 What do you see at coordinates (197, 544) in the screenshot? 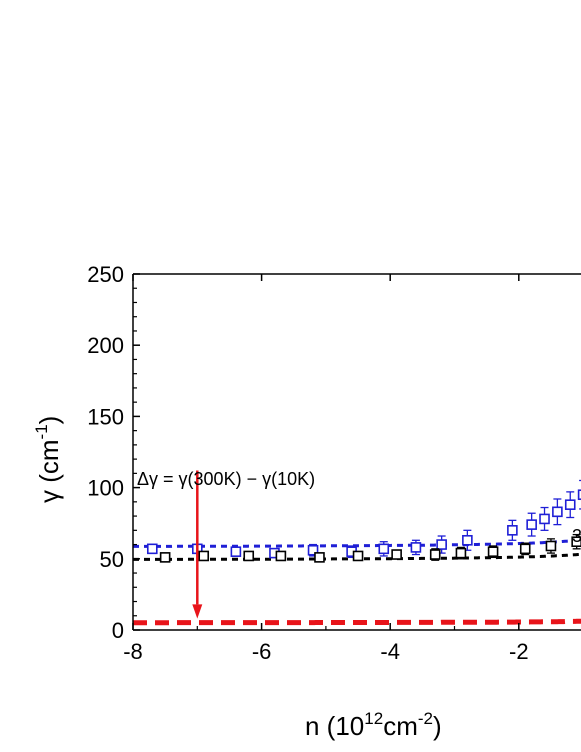
I see `arrow-annotations` at bounding box center [197, 544].